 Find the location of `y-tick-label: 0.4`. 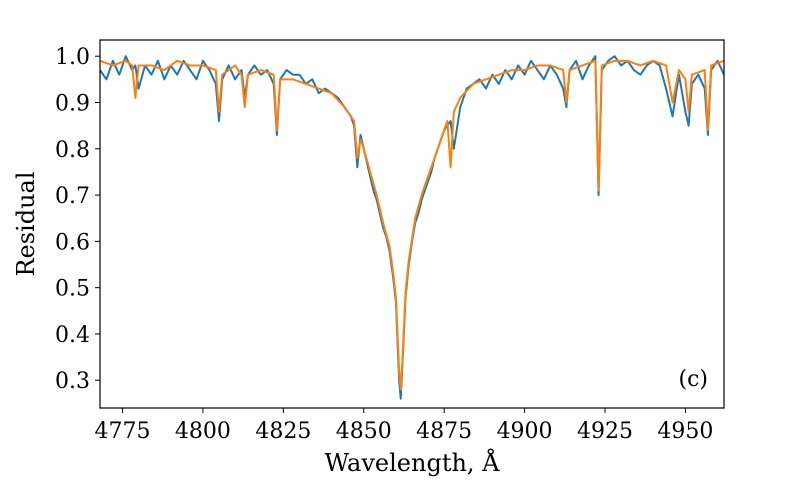

y-tick-label: 0.4 is located at coordinates (72, 335).